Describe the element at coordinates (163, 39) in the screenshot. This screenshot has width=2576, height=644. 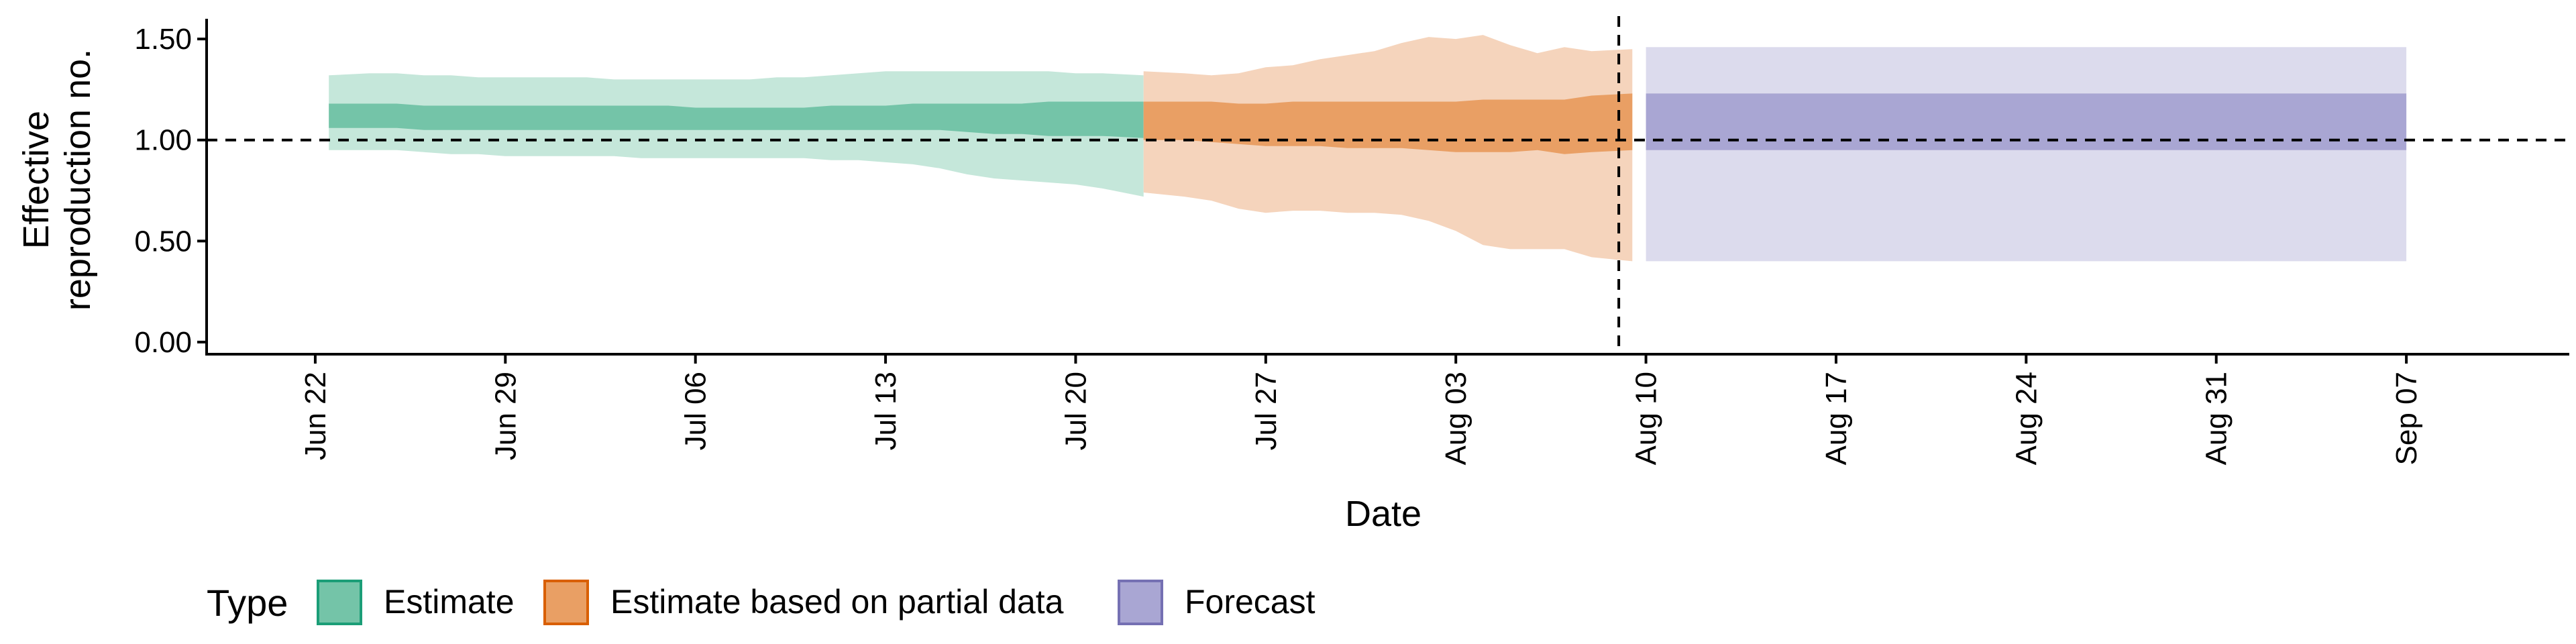
I see `y-tick-label: 1.50` at that location.